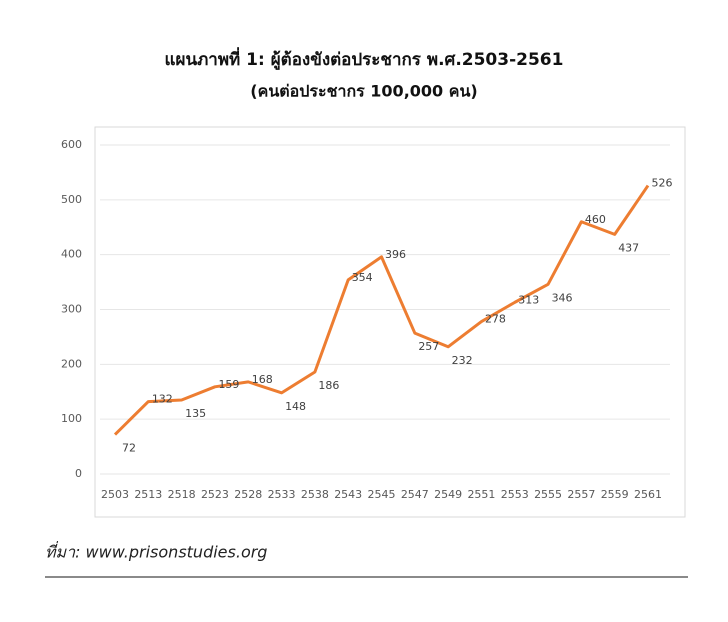 This screenshot has height=622, width=728. What do you see at coordinates (71, 199) in the screenshot?
I see `y-tick-label: 500` at bounding box center [71, 199].